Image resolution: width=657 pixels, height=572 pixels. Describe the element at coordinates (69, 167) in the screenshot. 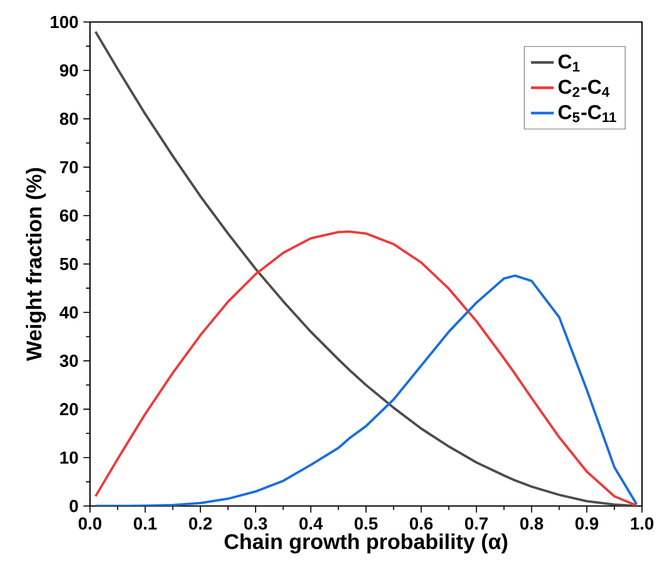

I see `y-tick-label: 70` at that location.